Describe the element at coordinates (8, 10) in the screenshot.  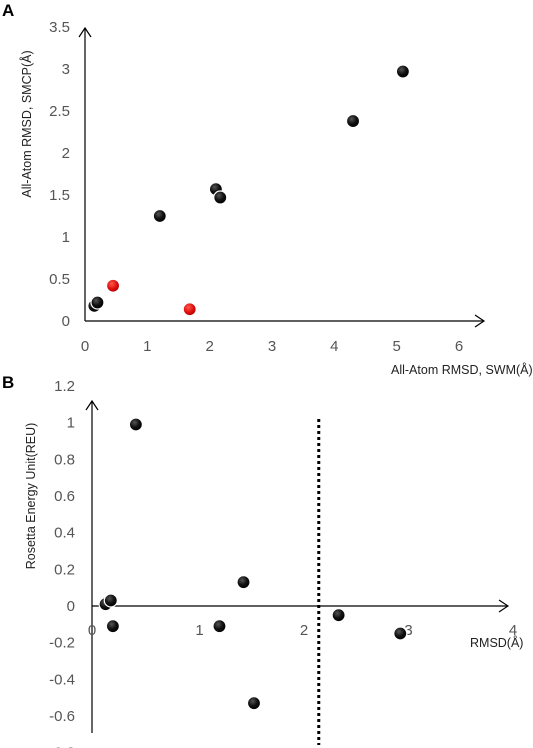
I see `chart-a-panel-label: A` at that location.